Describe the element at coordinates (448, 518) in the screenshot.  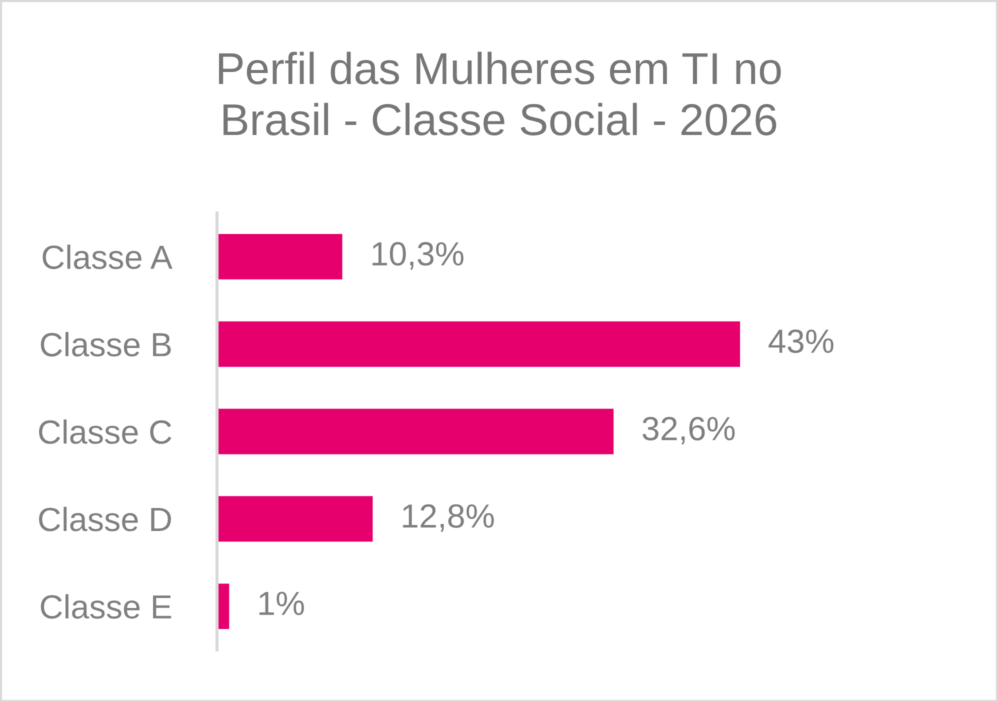
I see `data-label: 12,8%` at that location.